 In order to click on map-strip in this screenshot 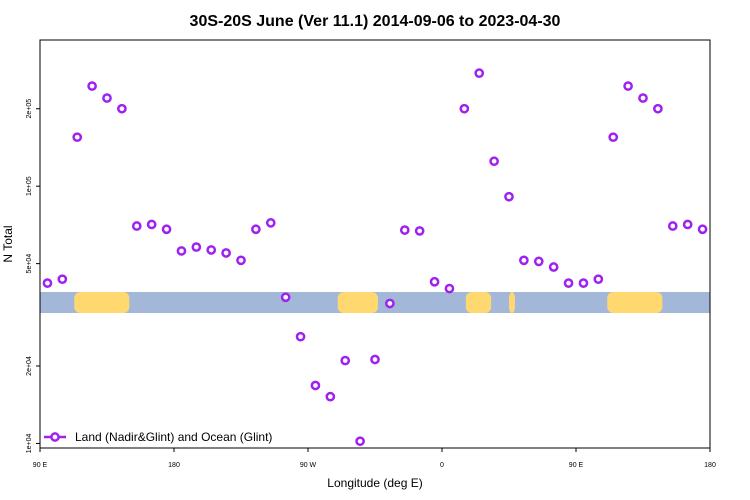, I will do `click(375, 302)`.